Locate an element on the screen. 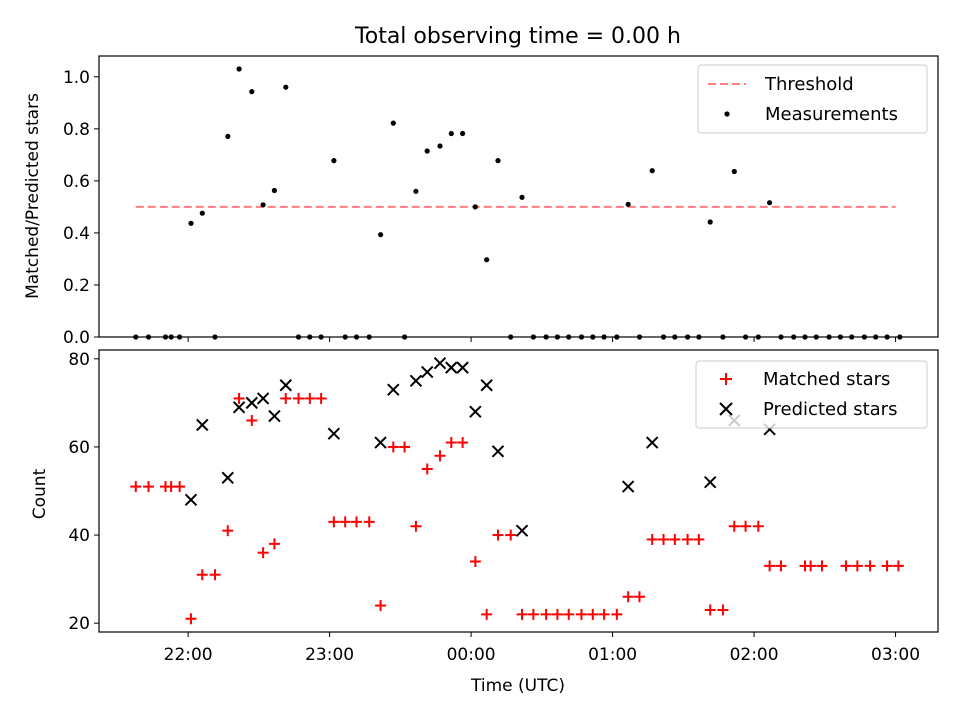 The height and width of the screenshot is (720, 960). ratio-y-tick-label: 0.6 is located at coordinates (76, 182).